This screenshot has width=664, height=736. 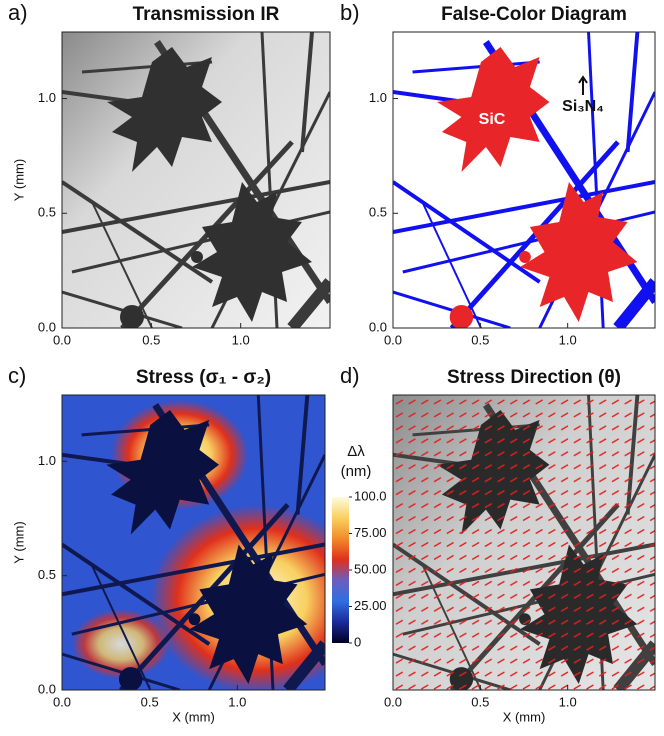 What do you see at coordinates (340, 570) in the screenshot?
I see `colorbar` at bounding box center [340, 570].